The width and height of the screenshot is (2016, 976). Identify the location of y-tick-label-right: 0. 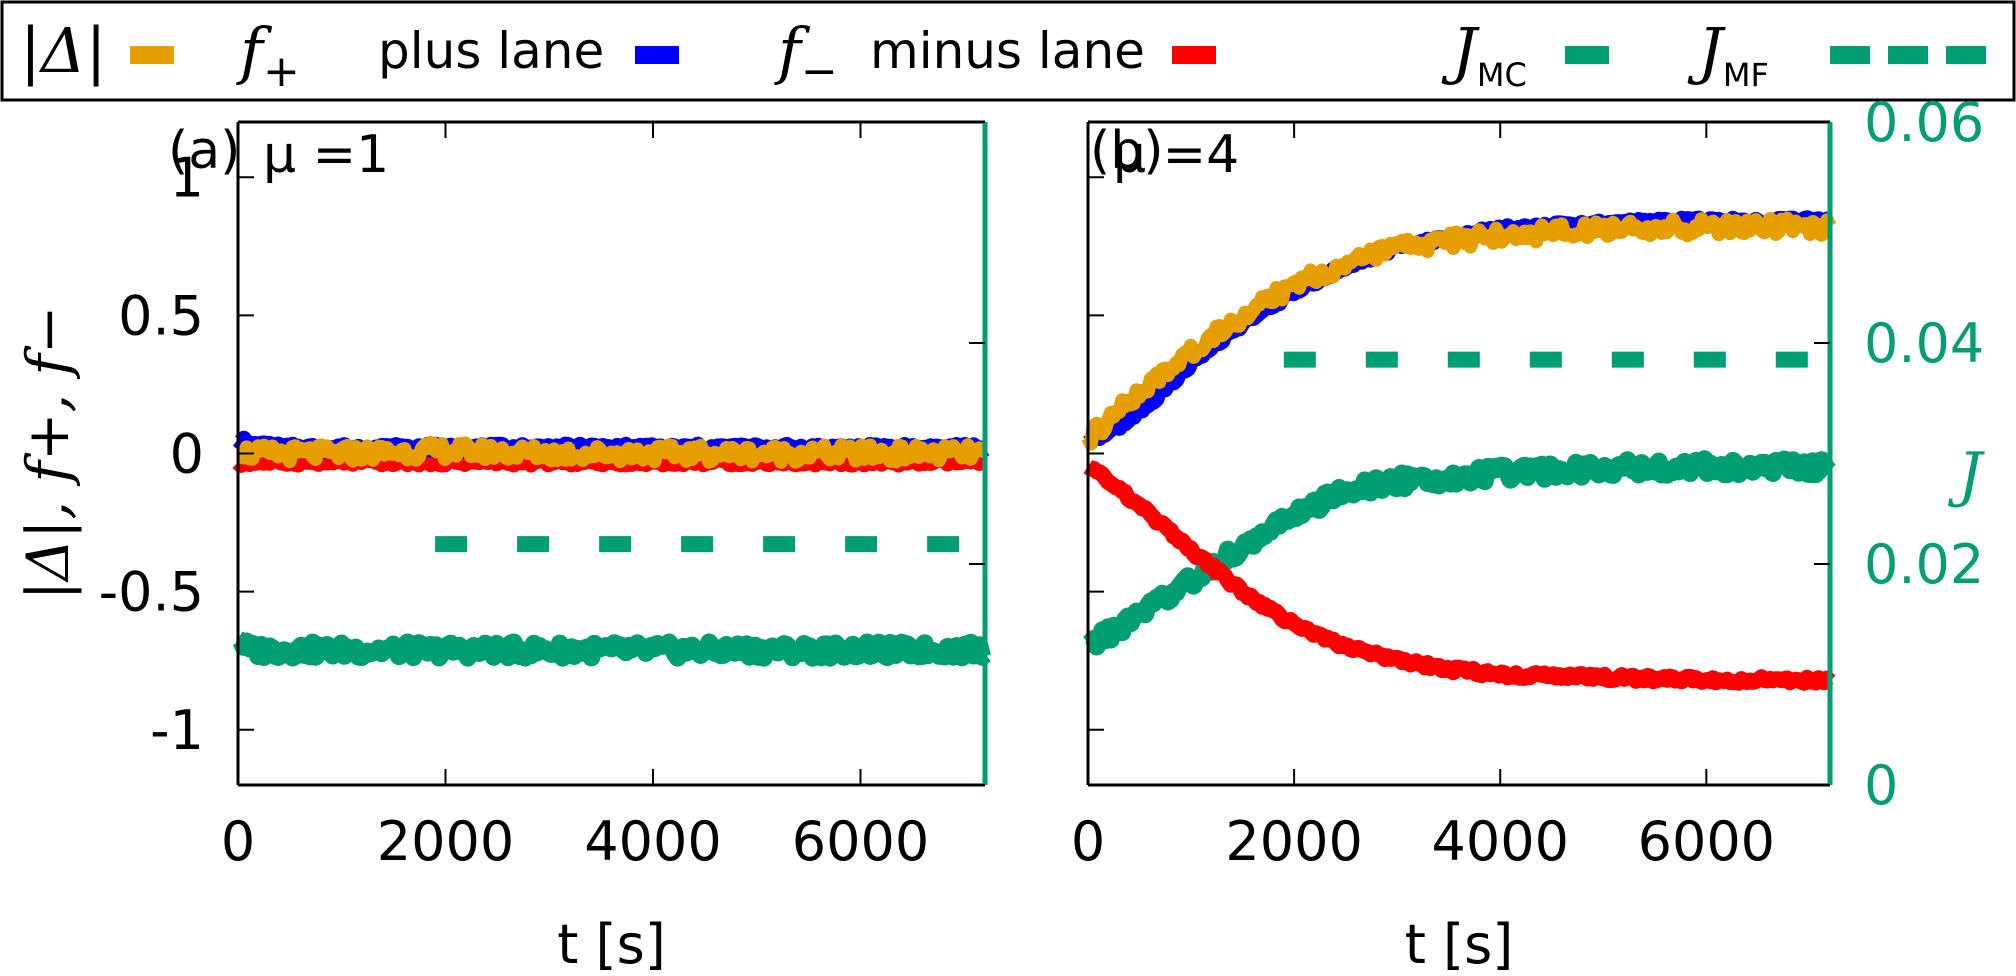
(1881, 785).